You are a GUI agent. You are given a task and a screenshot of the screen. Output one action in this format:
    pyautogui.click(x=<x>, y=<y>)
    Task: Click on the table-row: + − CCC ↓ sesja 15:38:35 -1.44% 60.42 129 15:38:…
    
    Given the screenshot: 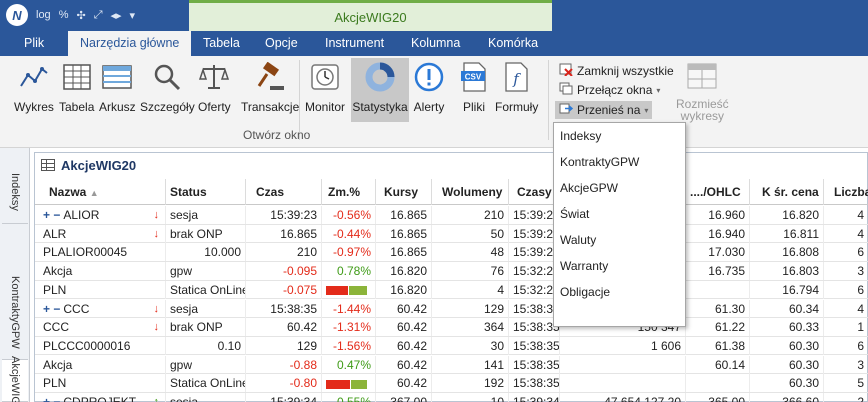 What is the action you would take?
    pyautogui.click(x=451, y=308)
    